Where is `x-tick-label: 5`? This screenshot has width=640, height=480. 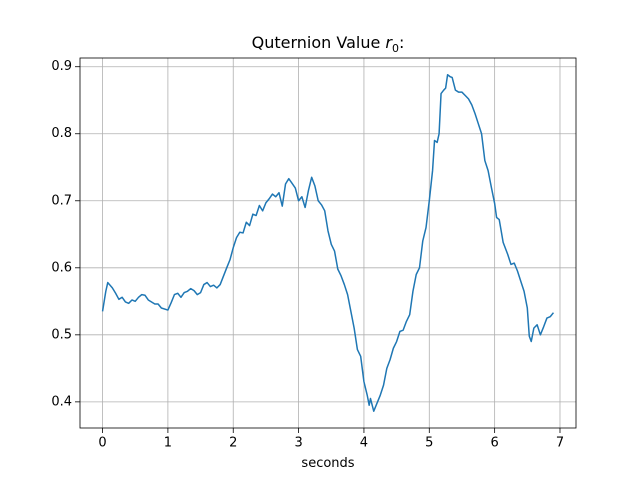
x-tick-label: 5 is located at coordinates (429, 443).